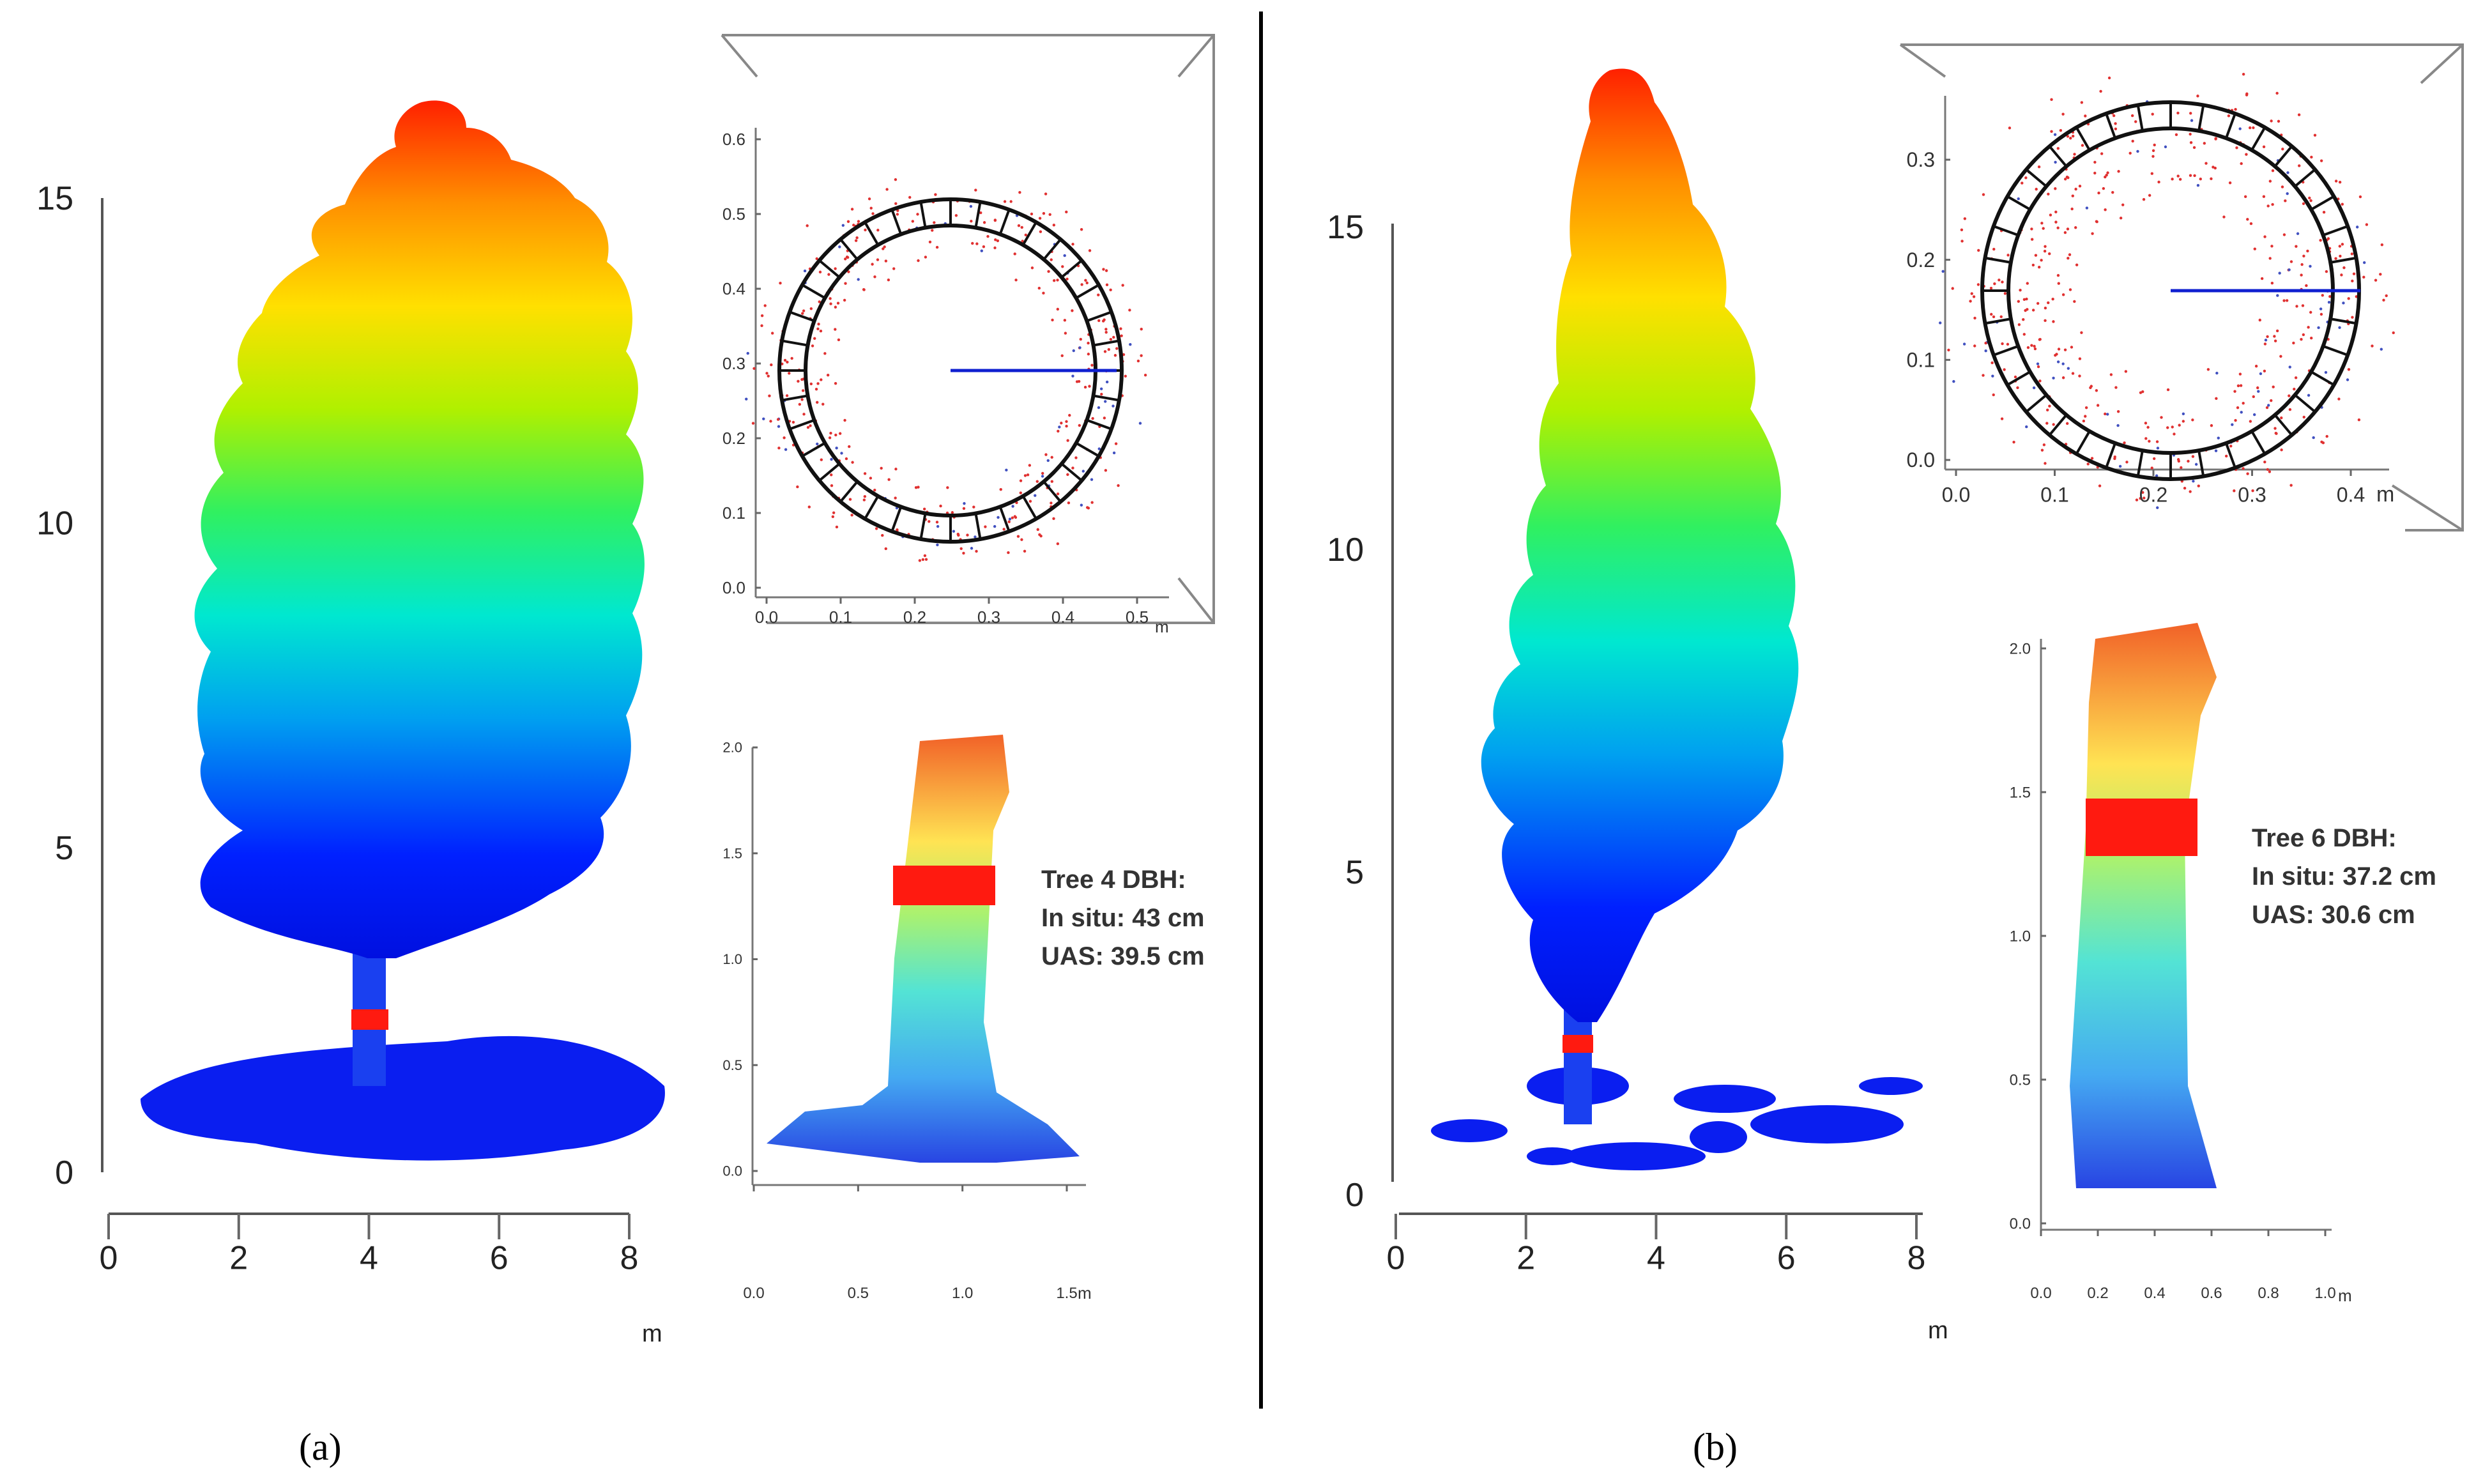  What do you see at coordinates (403, 1098) in the screenshot?
I see `ground-a` at bounding box center [403, 1098].